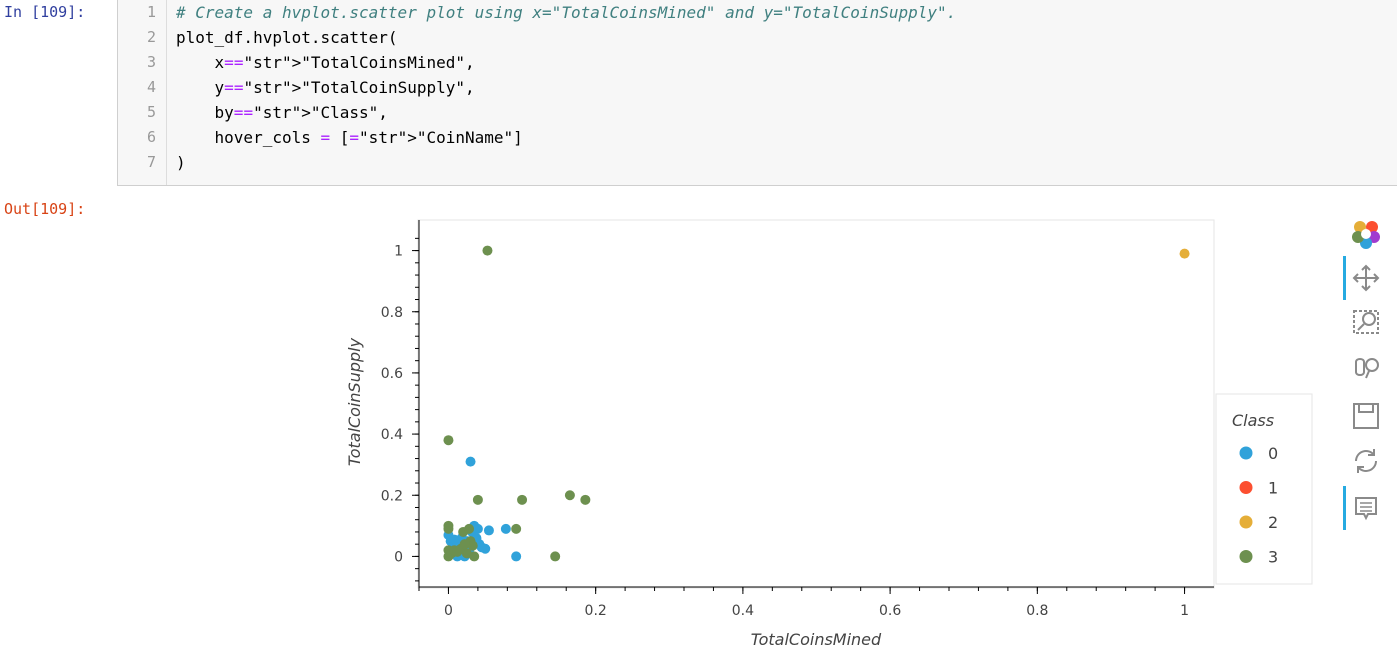  I want to click on code-text: ), so click(181, 162).